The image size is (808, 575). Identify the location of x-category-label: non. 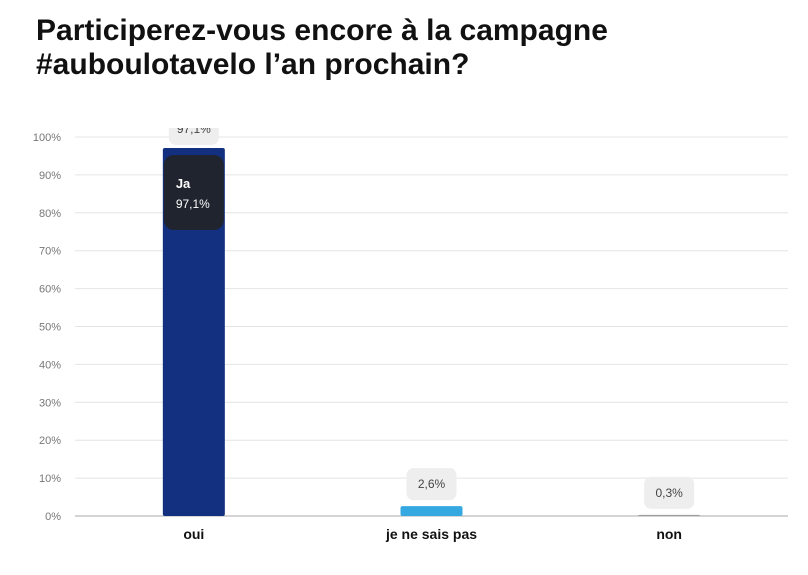
(669, 534).